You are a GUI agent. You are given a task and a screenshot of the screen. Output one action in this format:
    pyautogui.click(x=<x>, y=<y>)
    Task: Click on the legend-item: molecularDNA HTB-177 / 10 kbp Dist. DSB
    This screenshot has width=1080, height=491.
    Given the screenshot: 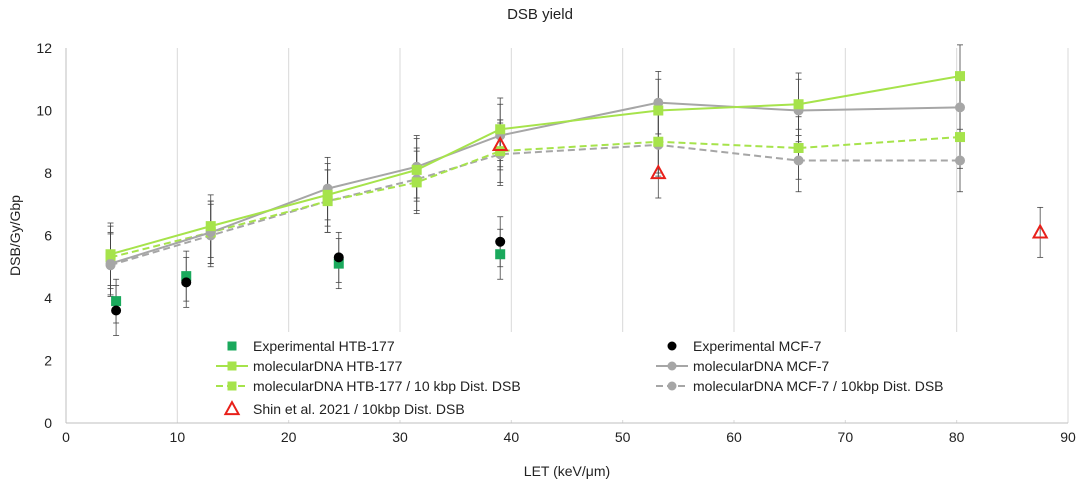 What is the action you would take?
    pyautogui.click(x=368, y=386)
    